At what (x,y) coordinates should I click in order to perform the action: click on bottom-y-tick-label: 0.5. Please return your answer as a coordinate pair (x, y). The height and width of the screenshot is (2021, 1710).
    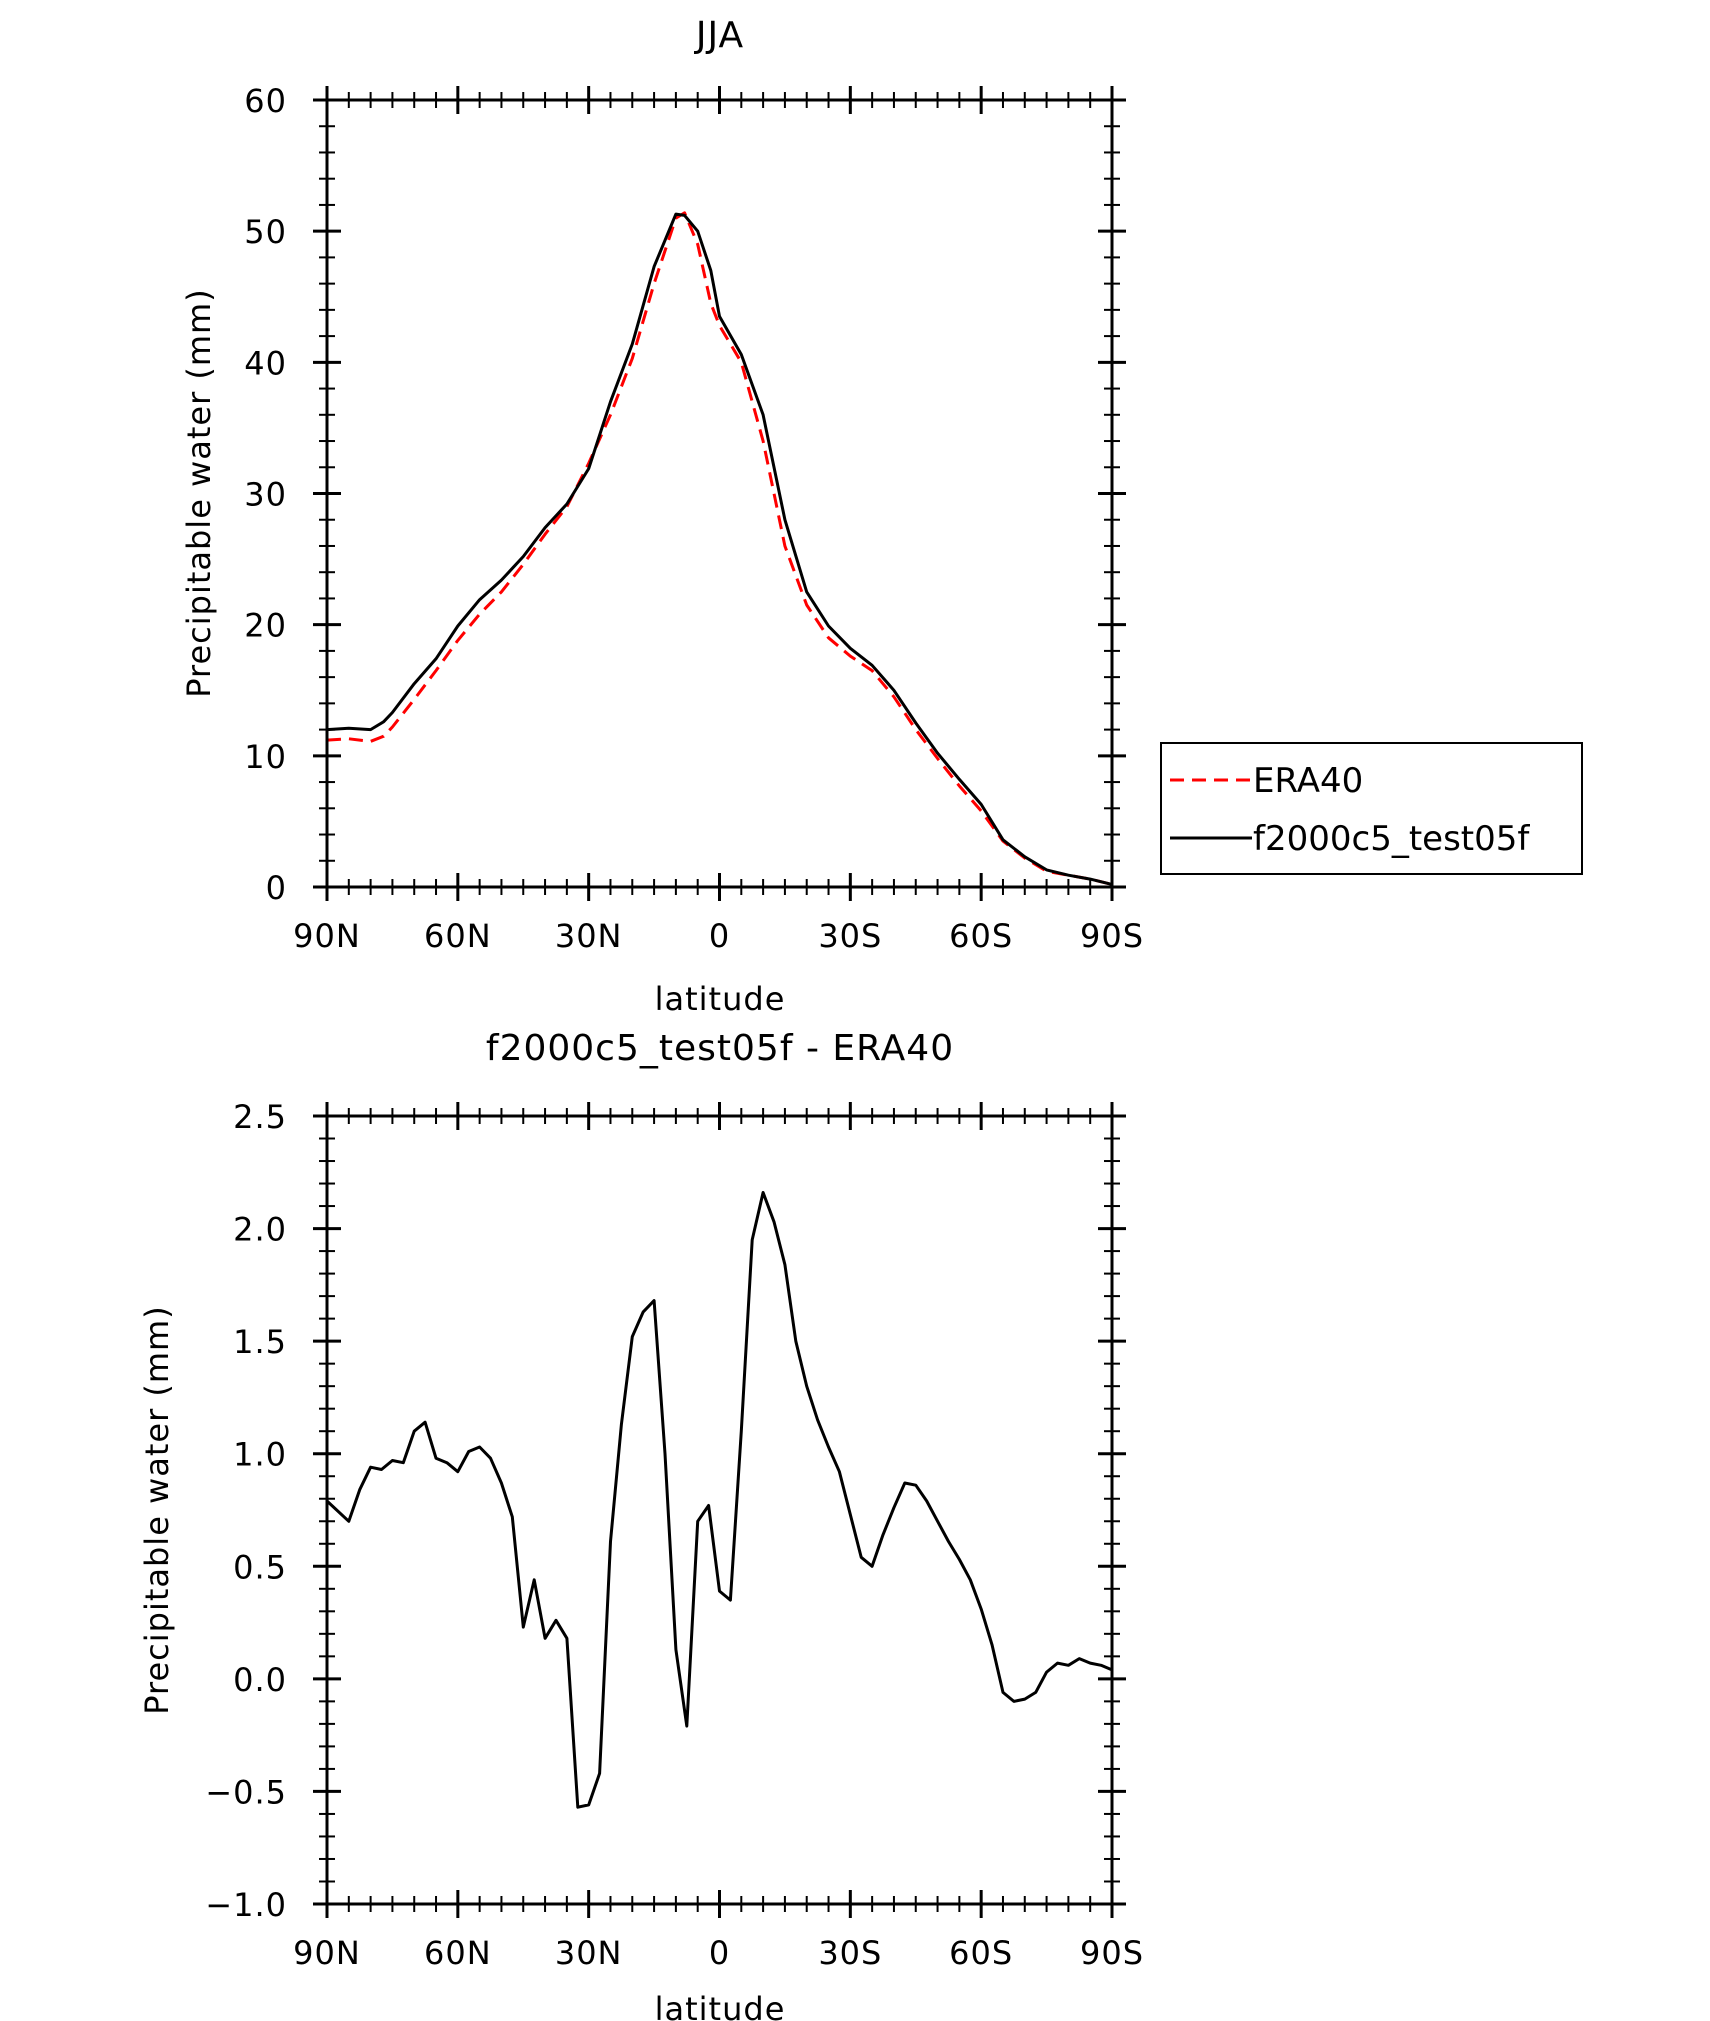
    Looking at the image, I should click on (260, 1567).